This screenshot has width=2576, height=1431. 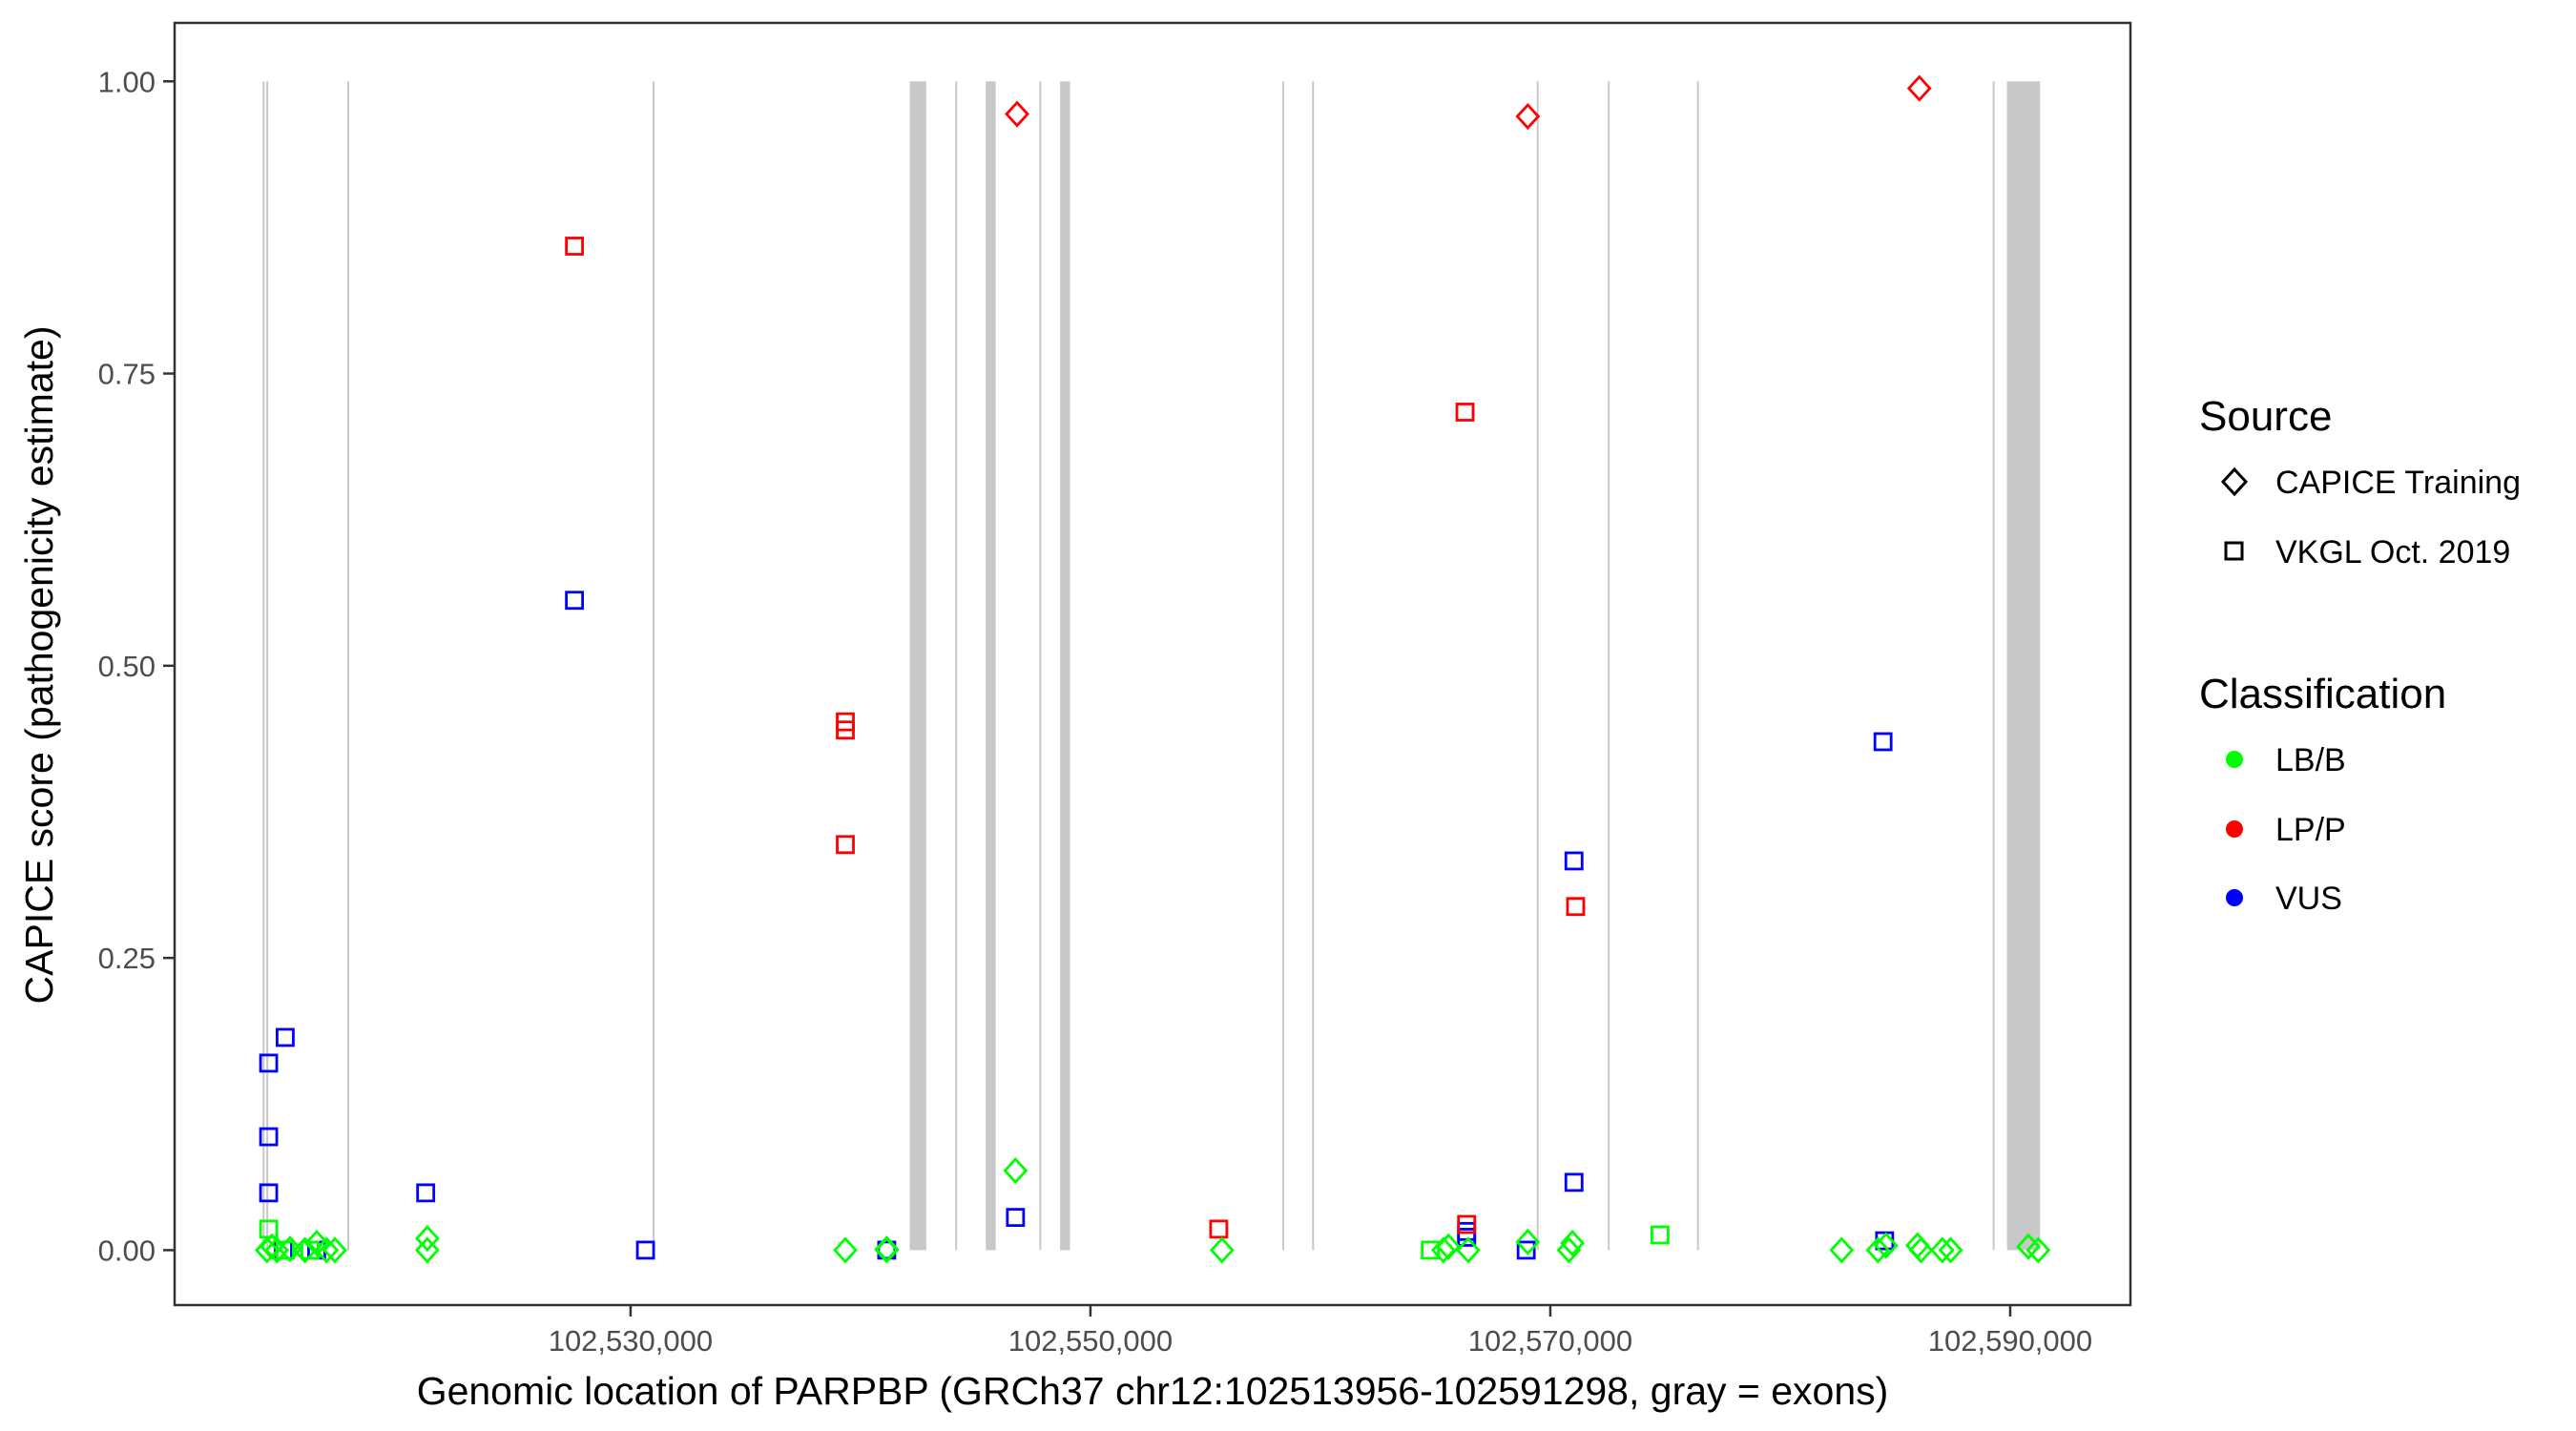 What do you see at coordinates (1550, 1341) in the screenshot?
I see `x-tick-label: 102,570,000` at bounding box center [1550, 1341].